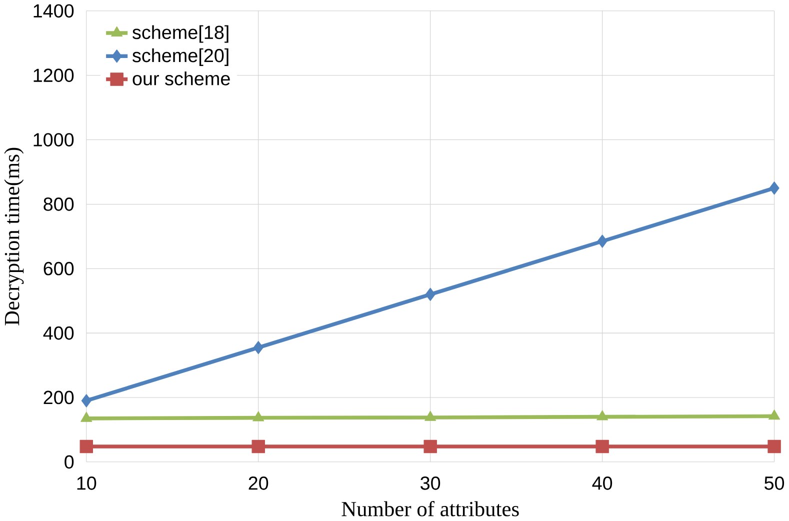 The image size is (789, 521). What do you see at coordinates (58, 333) in the screenshot?
I see `y-tick-label: 400` at bounding box center [58, 333].